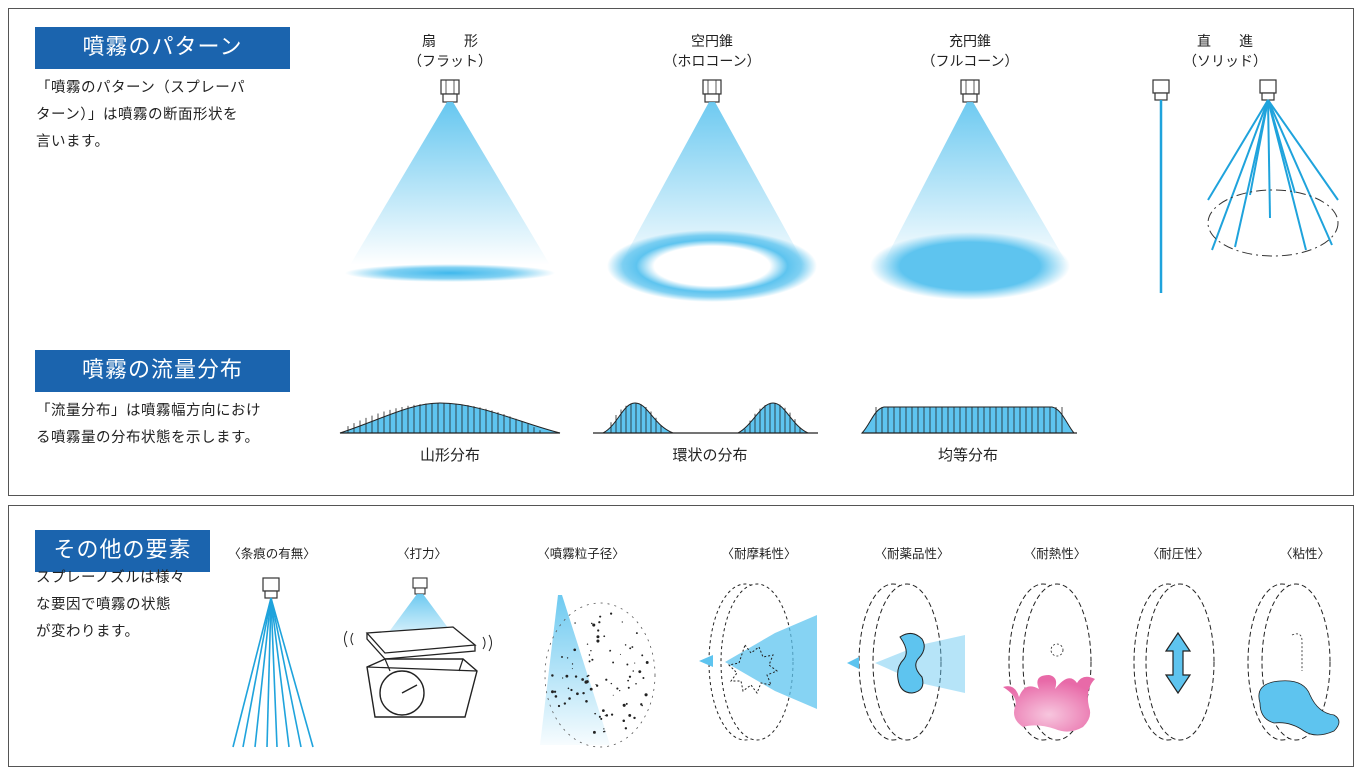 The width and height of the screenshot is (1362, 773). Describe the element at coordinates (1273, 175) in the screenshot. I see `solid-streams-bundle` at that location.